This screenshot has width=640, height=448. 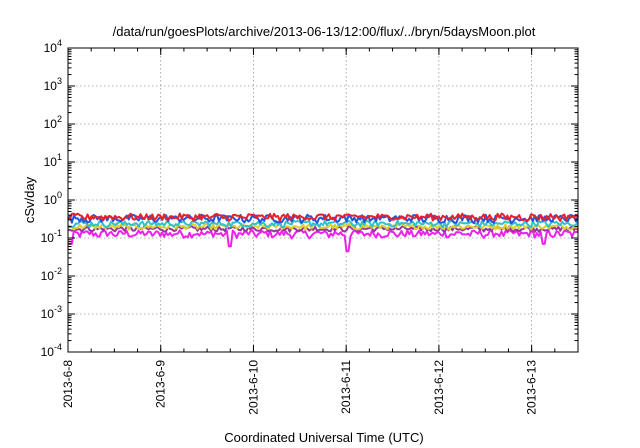 I want to click on y-tick-label: 10¹, so click(x=53, y=160).